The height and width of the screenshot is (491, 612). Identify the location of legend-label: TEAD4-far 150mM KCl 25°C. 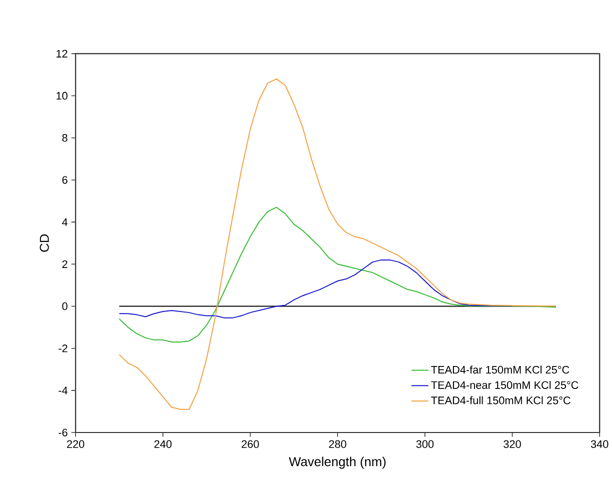
(500, 370).